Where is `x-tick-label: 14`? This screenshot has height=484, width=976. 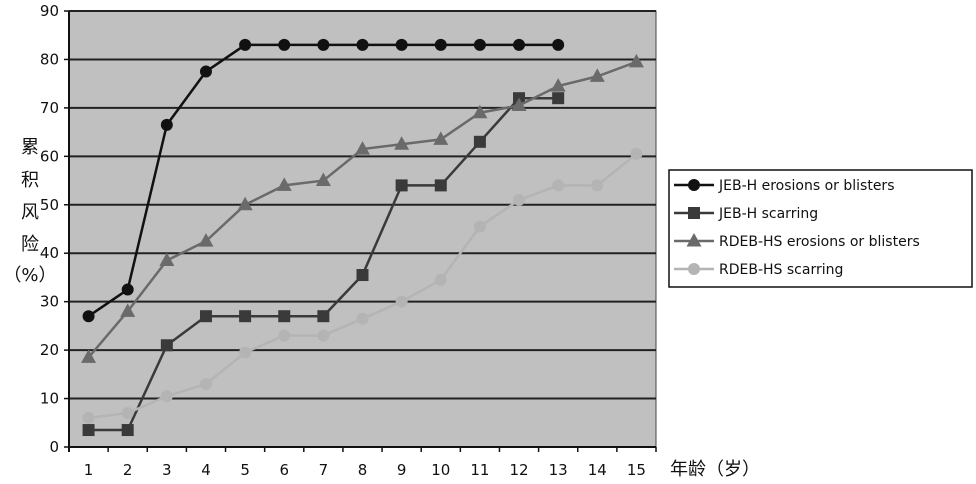 x-tick-label: 14 is located at coordinates (597, 470).